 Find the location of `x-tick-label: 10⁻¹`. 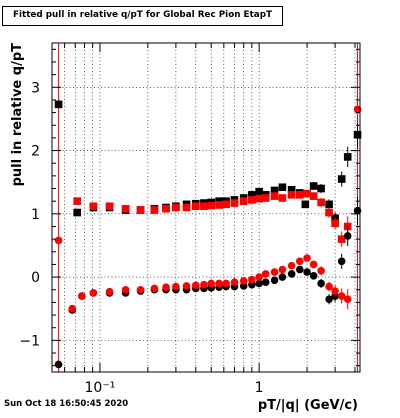

x-tick-label: 10⁻¹ is located at coordinates (100, 388).